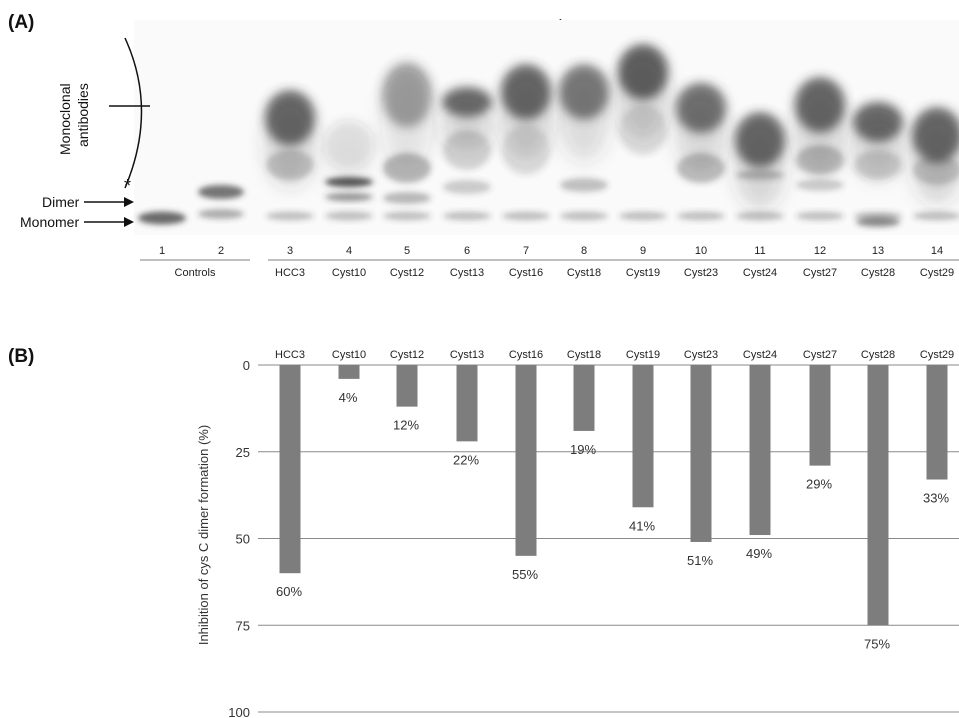 The height and width of the screenshot is (718, 959). What do you see at coordinates (937, 355) in the screenshot?
I see `category-label: Cyst29` at bounding box center [937, 355].